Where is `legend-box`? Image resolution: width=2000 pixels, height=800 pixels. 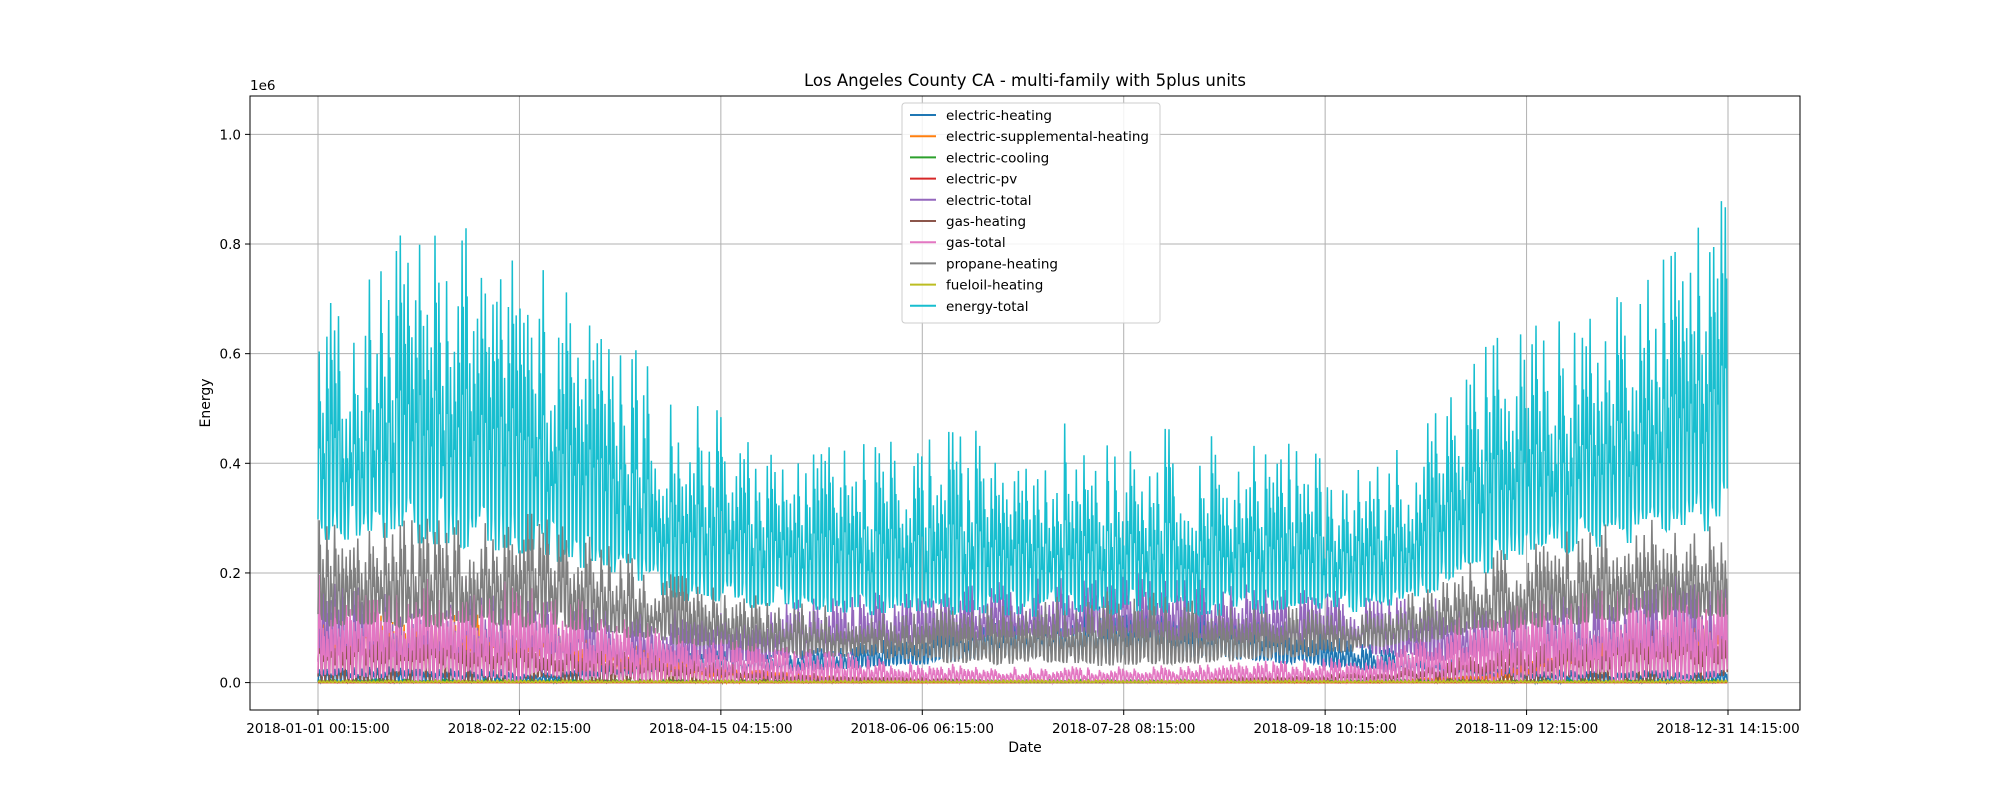
legend-box is located at coordinates (1031, 213).